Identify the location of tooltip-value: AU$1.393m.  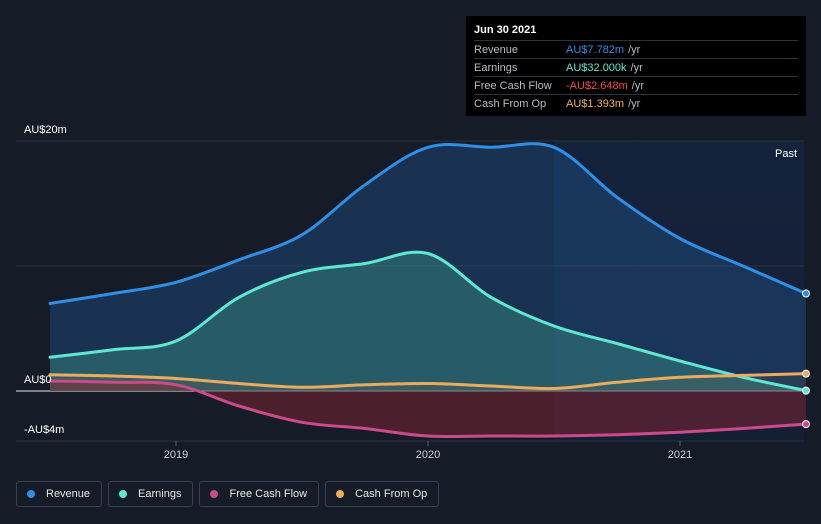
(595, 103).